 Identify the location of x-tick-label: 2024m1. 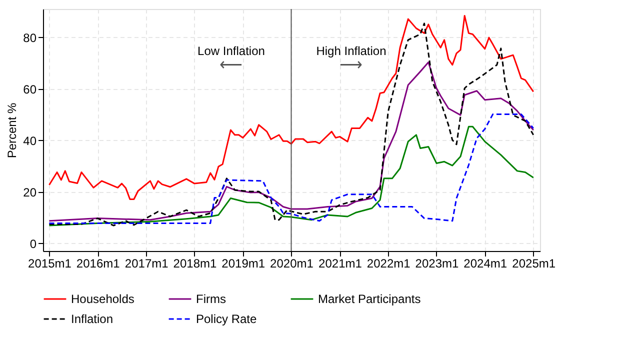
(486, 263).